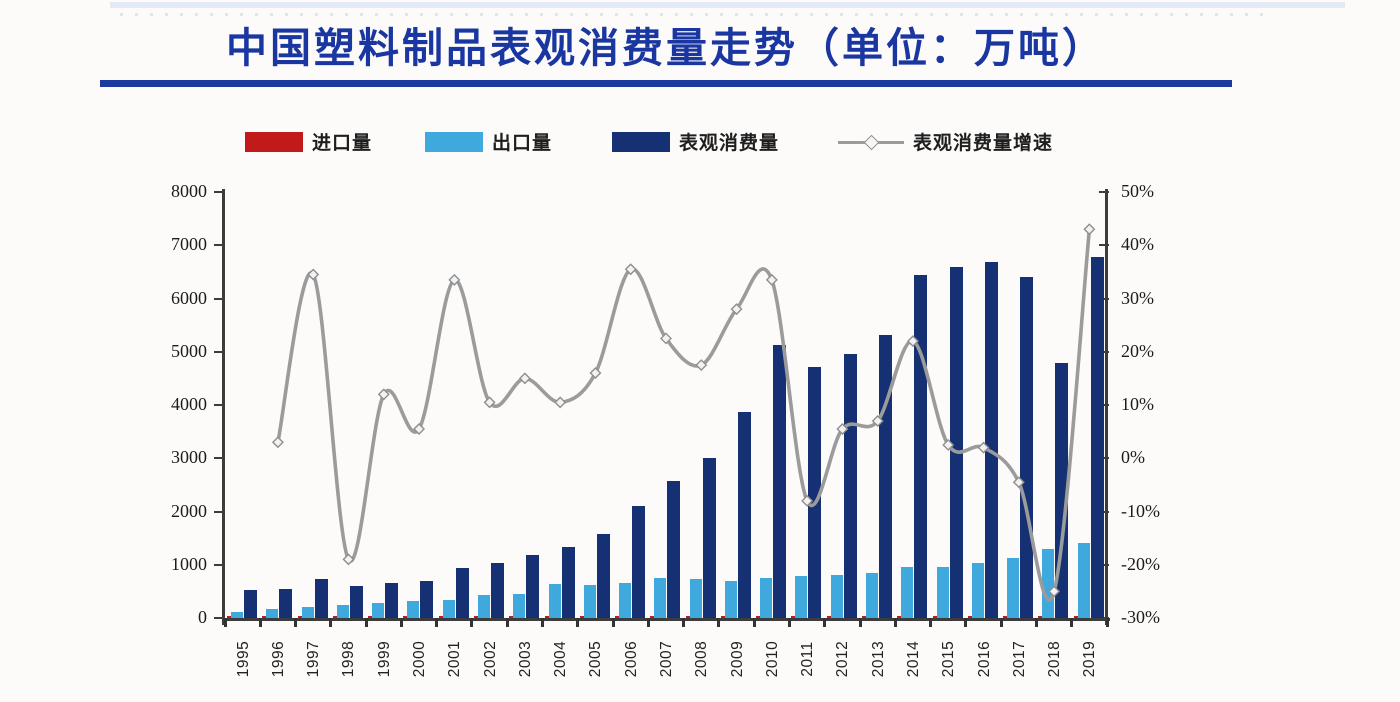 Image resolution: width=1400 pixels, height=702 pixels. Describe the element at coordinates (202, 617) in the screenshot. I see `left-axis-tick-label-0: 0` at that location.